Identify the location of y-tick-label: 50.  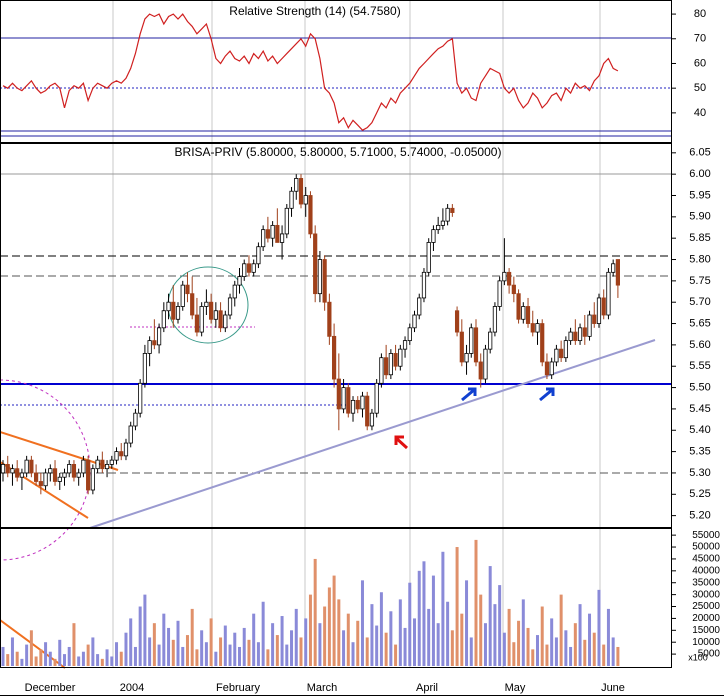
(700, 88).